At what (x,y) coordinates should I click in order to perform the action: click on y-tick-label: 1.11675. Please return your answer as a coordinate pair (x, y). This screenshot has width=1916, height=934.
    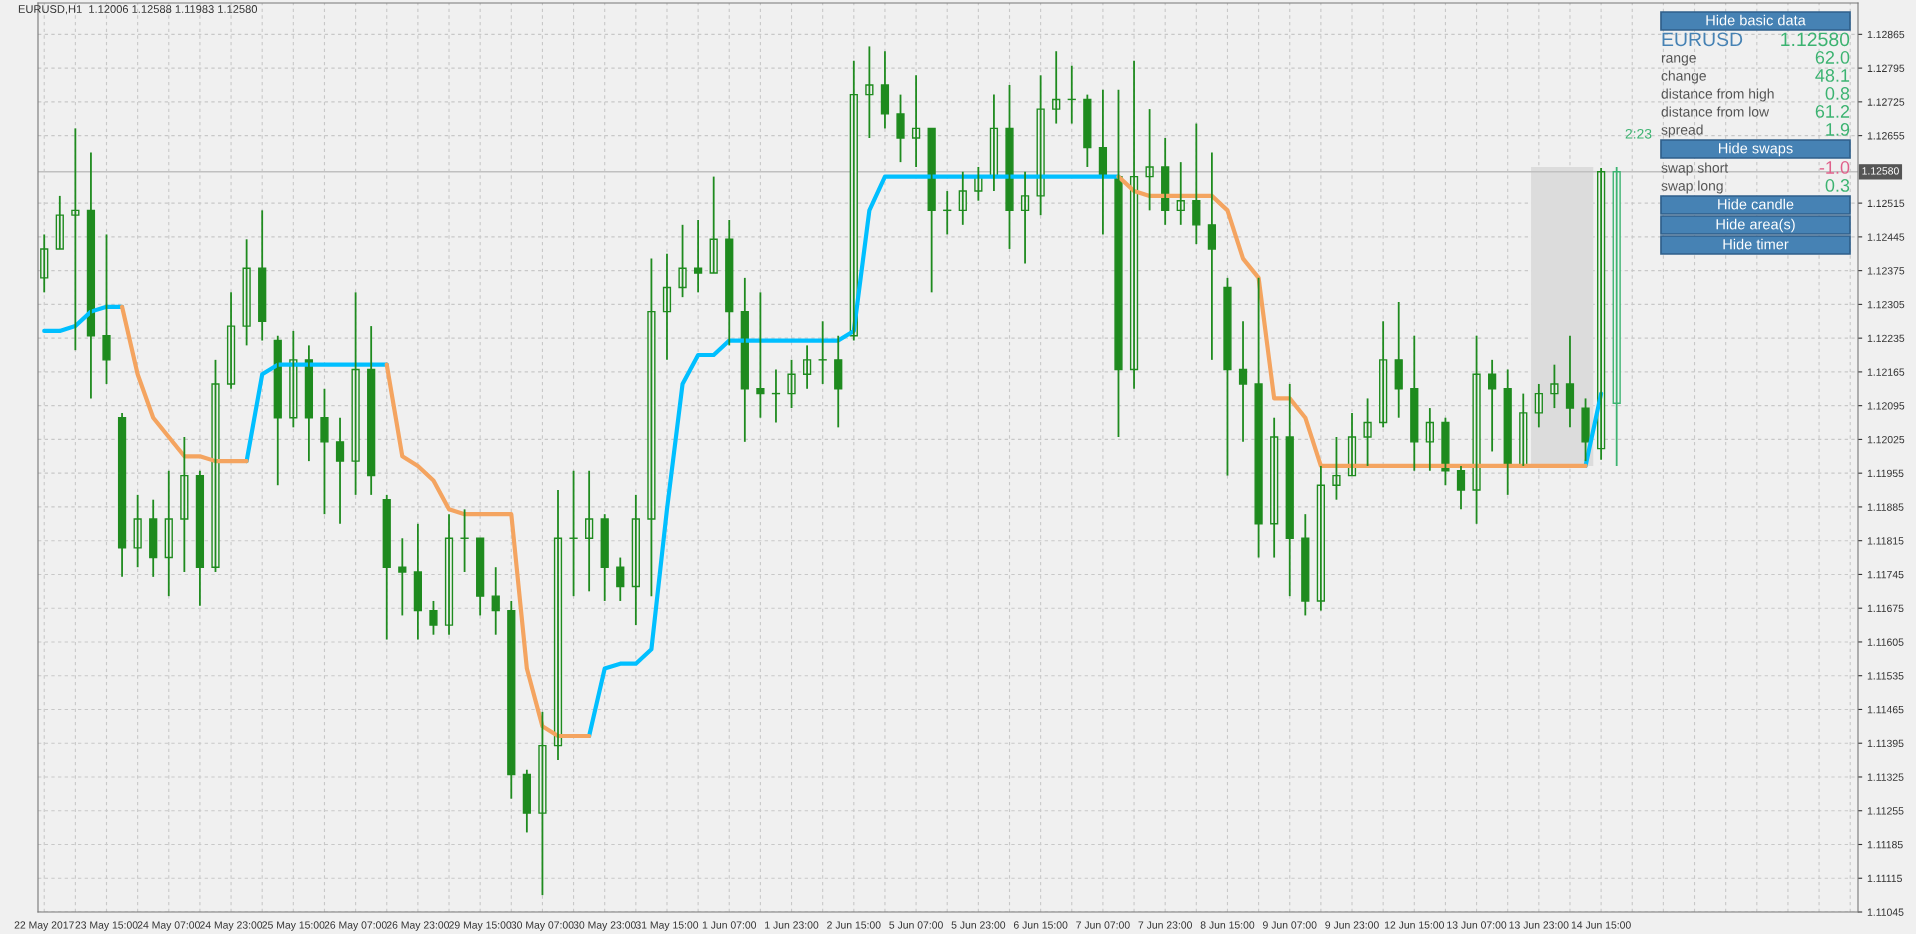
    Looking at the image, I should click on (1885, 608).